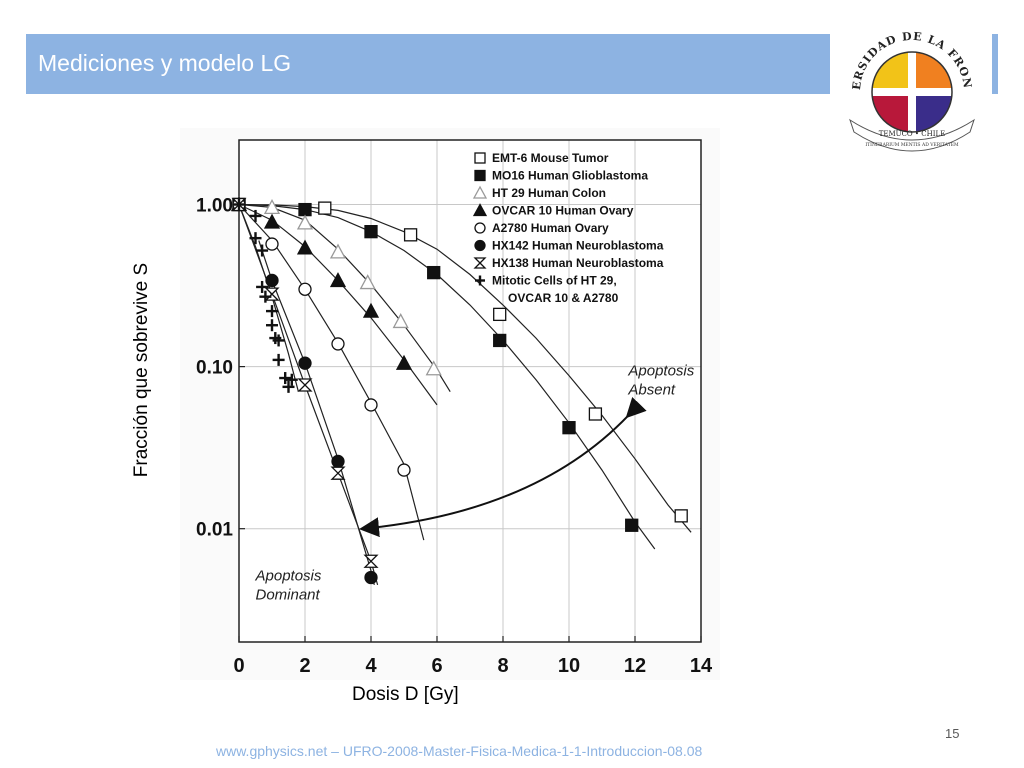  What do you see at coordinates (549, 193) in the screenshot?
I see `legend-label: HT 29 Human Colon` at bounding box center [549, 193].